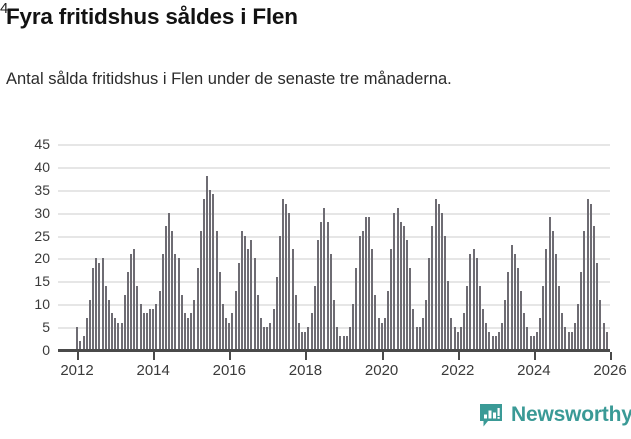 The width and height of the screenshot is (631, 439). Describe the element at coordinates (305, 370) in the screenshot. I see `x-axis-tick-label: 2018` at that location.